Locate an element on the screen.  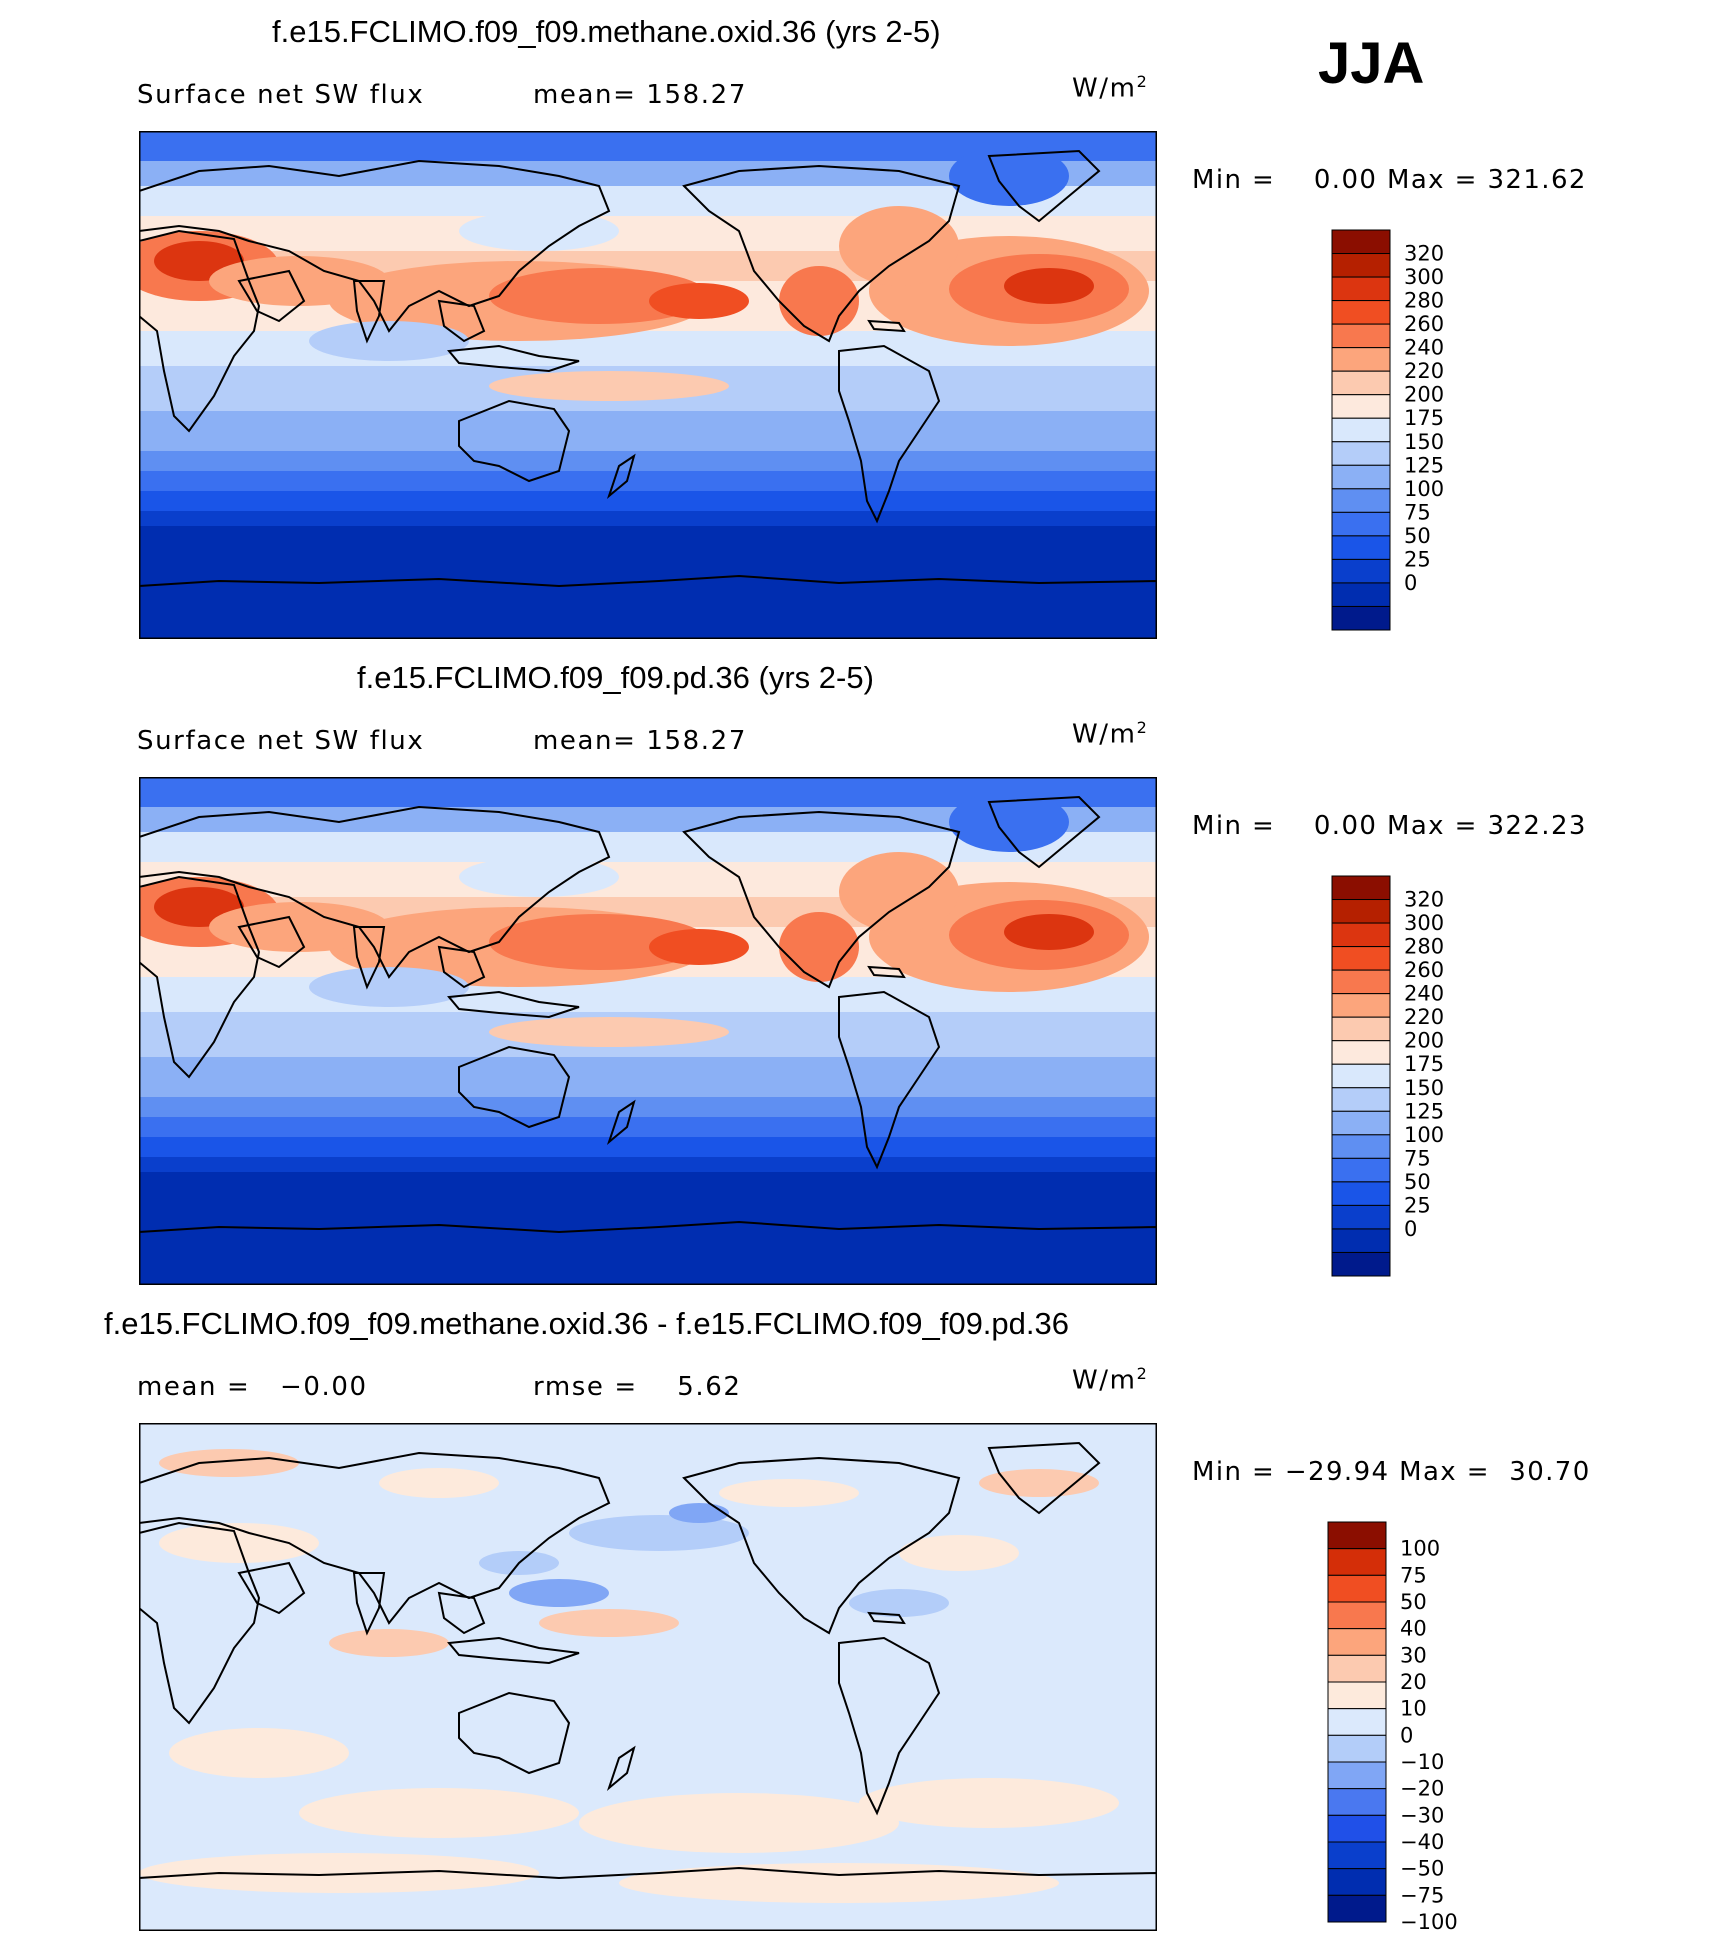
colorbar-tick-label: −40 is located at coordinates (1422, 1842).